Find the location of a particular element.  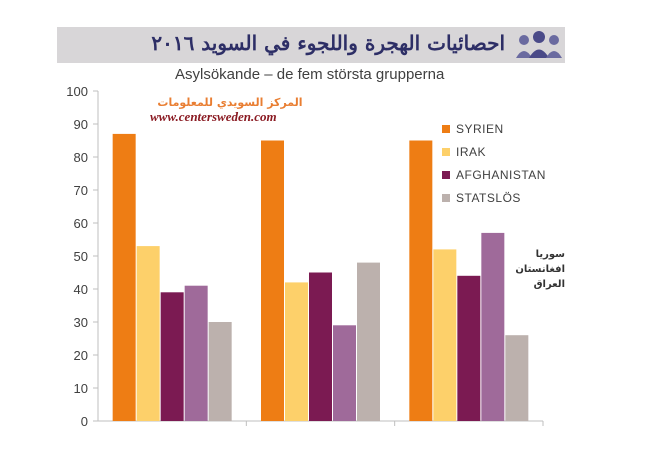

chart-legend: SYRIEN IRAK AFGHANISTAN STATSLÖS is located at coordinates (494, 164).